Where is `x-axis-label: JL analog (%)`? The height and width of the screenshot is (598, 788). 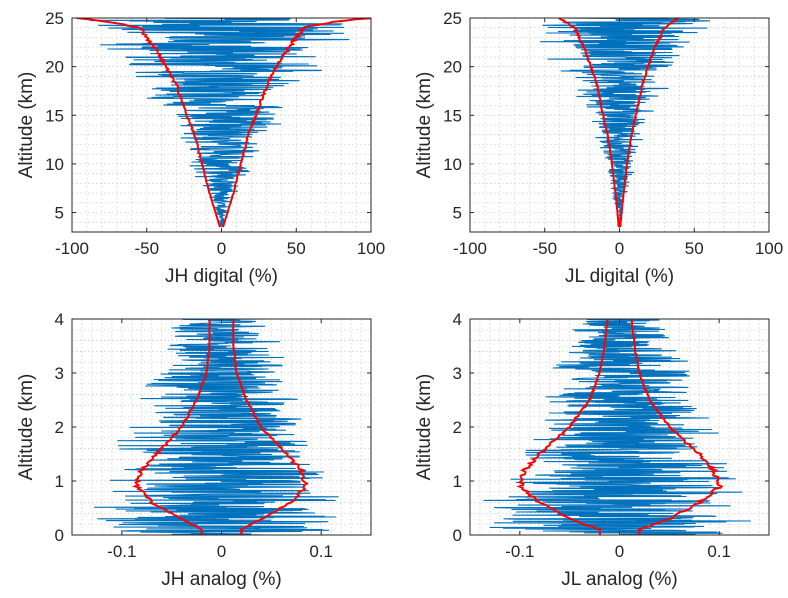
x-axis-label: JL analog (%) is located at coordinates (619, 579).